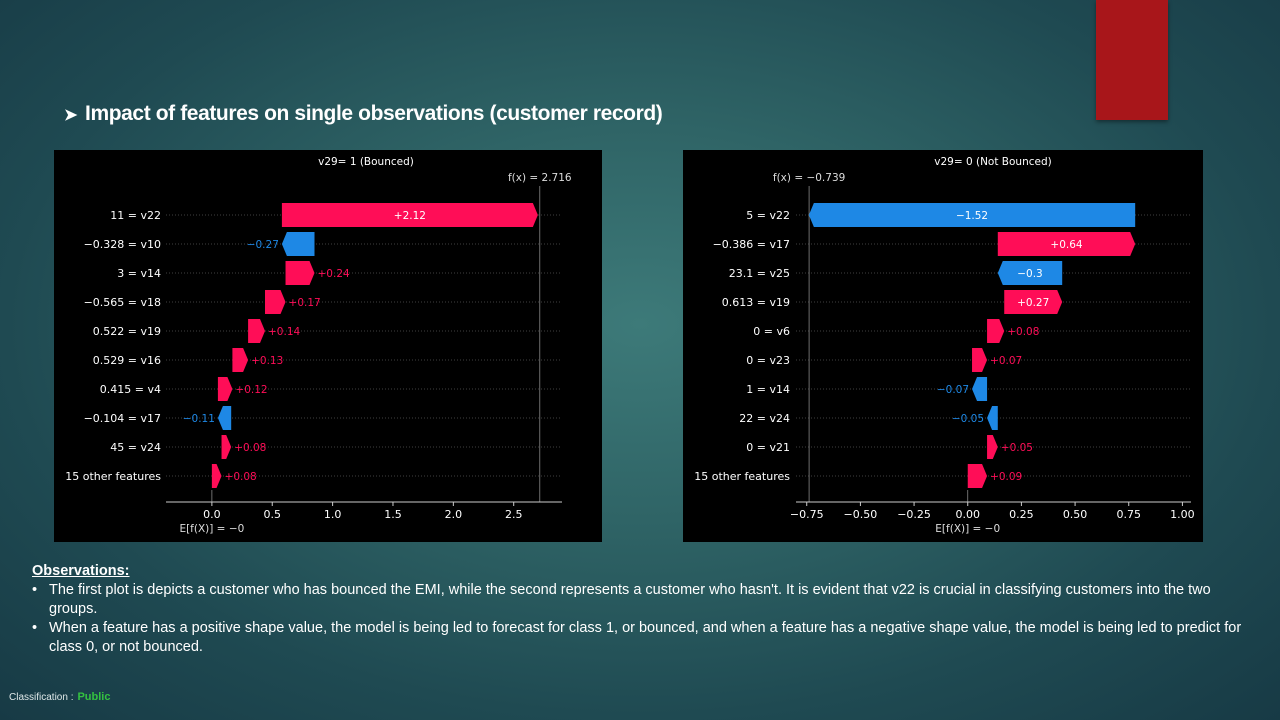 Image resolution: width=1280 pixels, height=720 pixels. I want to click on shap-value-label: +0.27, so click(1033, 303).